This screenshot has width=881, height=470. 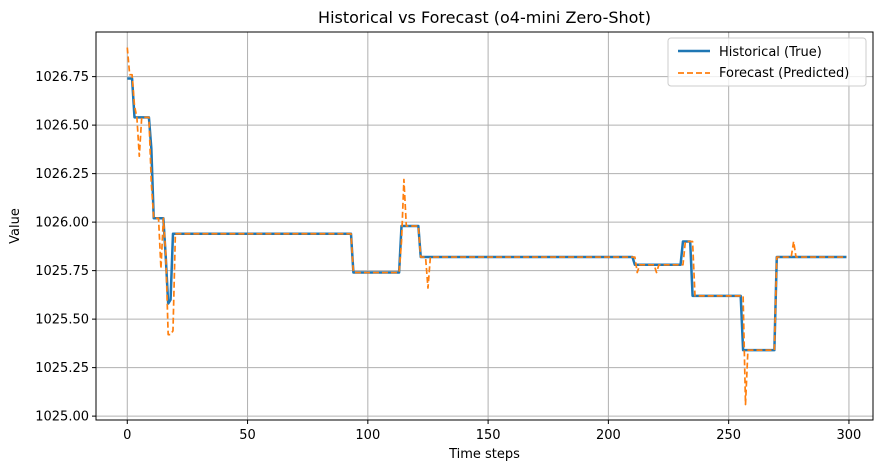 I want to click on y-tick-label: 1026.50, so click(x=62, y=126).